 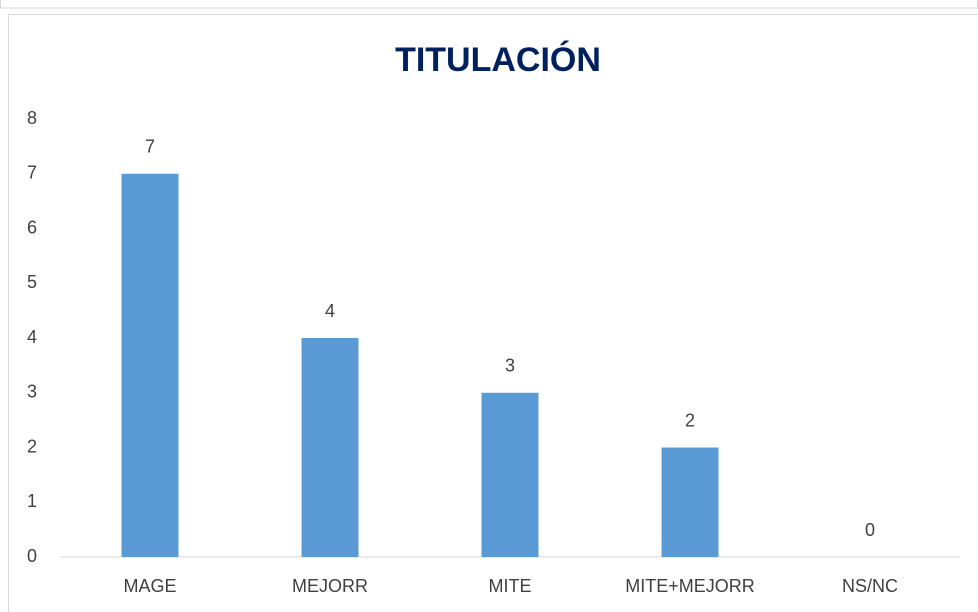 I want to click on y-tick-label: 6, so click(x=32, y=227).